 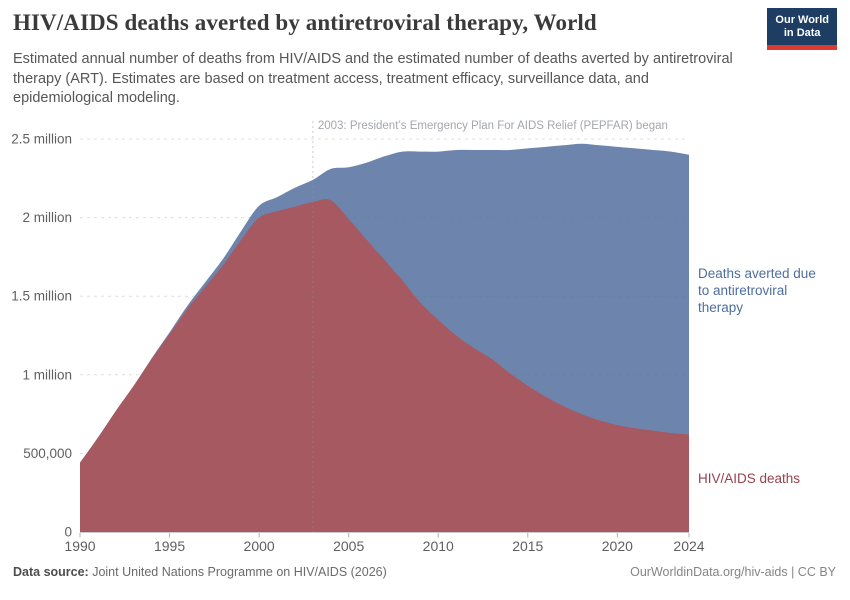 I want to click on x-tick-label: 2020, so click(x=617, y=546).